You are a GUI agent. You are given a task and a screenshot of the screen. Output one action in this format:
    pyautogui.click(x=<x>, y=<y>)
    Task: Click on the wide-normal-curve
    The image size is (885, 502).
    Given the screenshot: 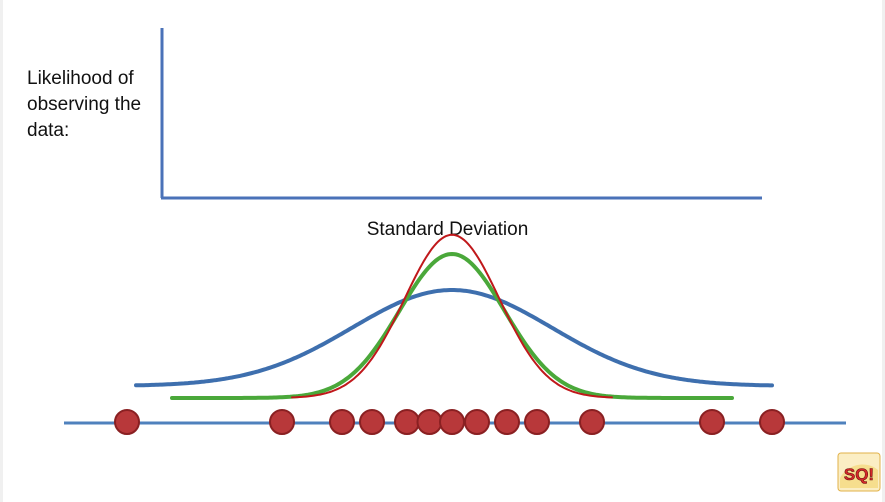 What is the action you would take?
    pyautogui.click(x=454, y=338)
    